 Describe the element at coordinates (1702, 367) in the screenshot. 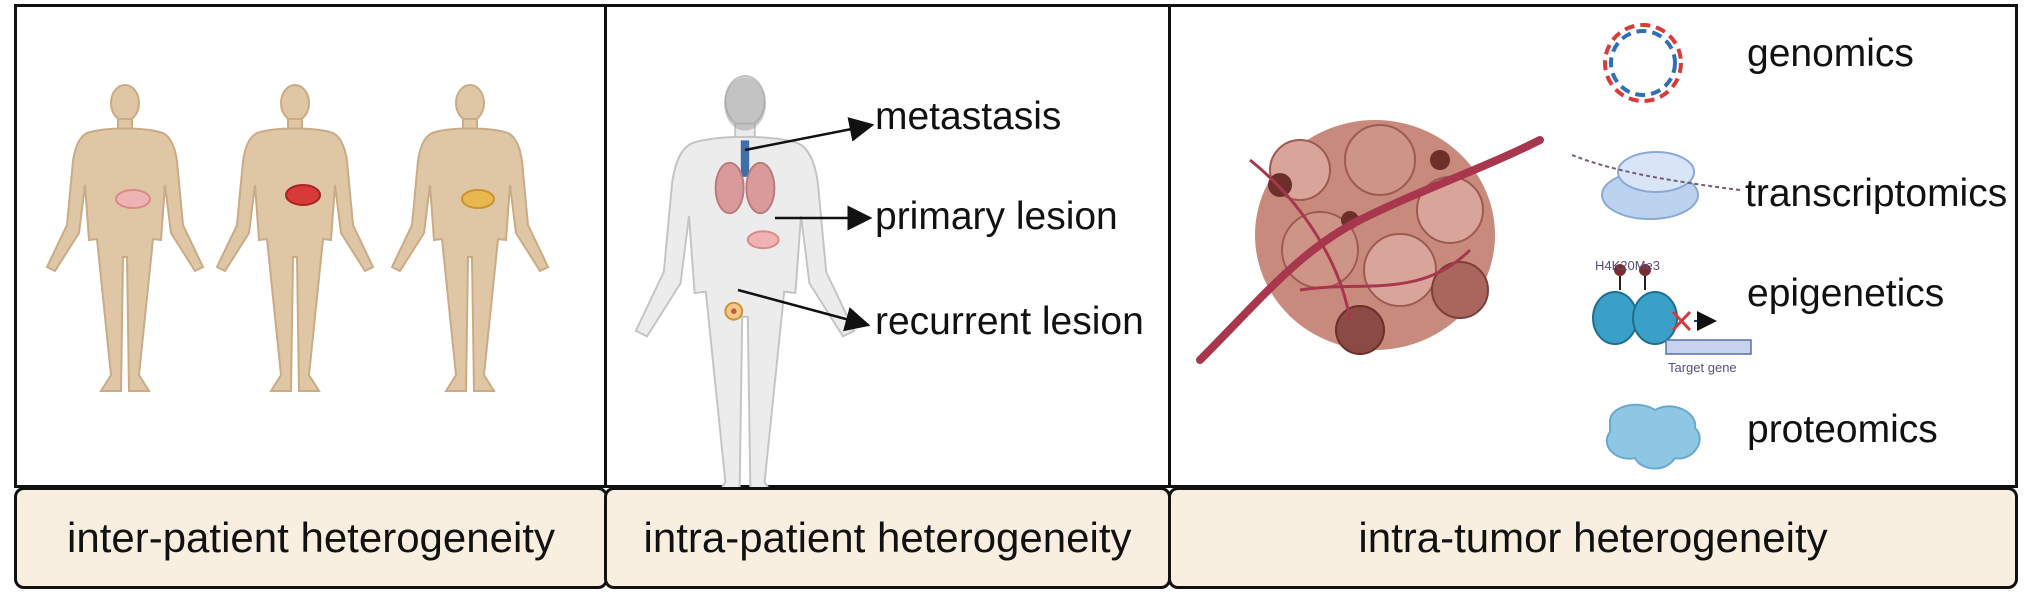

I see `label-target-gene: Target gene` at that location.